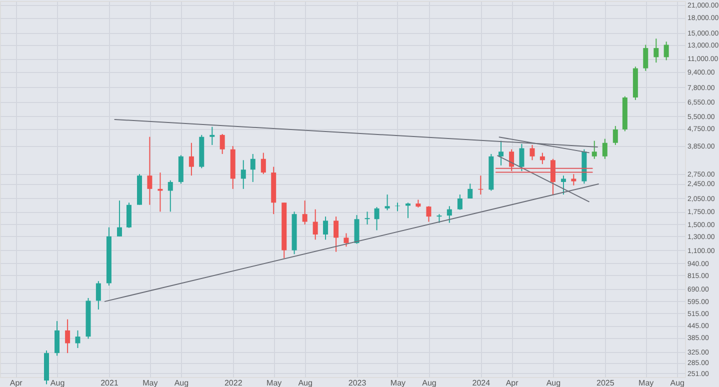 The image size is (719, 387). I want to click on x-tick-label: 2025, so click(605, 382).